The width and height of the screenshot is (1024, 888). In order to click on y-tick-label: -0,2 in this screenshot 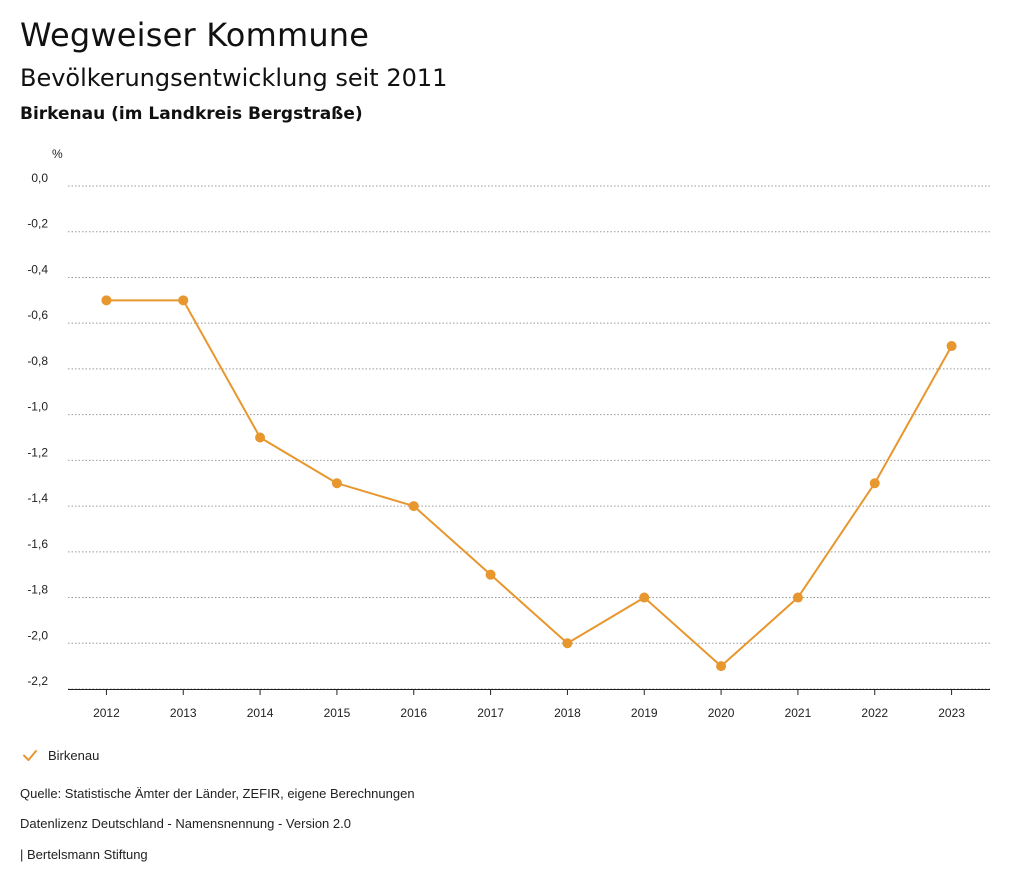, I will do `click(37, 224)`.